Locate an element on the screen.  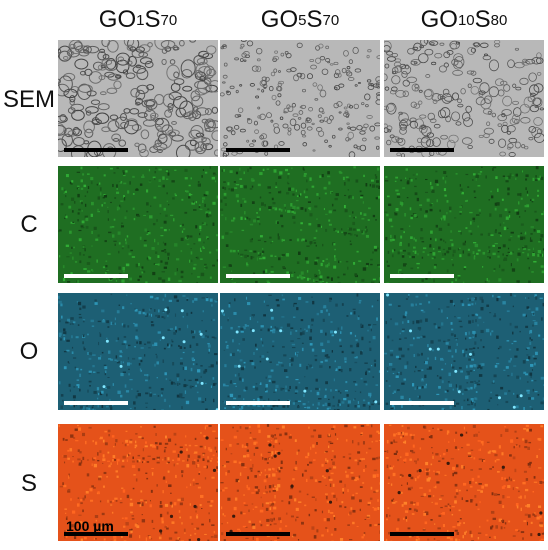
column-header-go1s70: GO 1 S 70 is located at coordinates (138, 20).